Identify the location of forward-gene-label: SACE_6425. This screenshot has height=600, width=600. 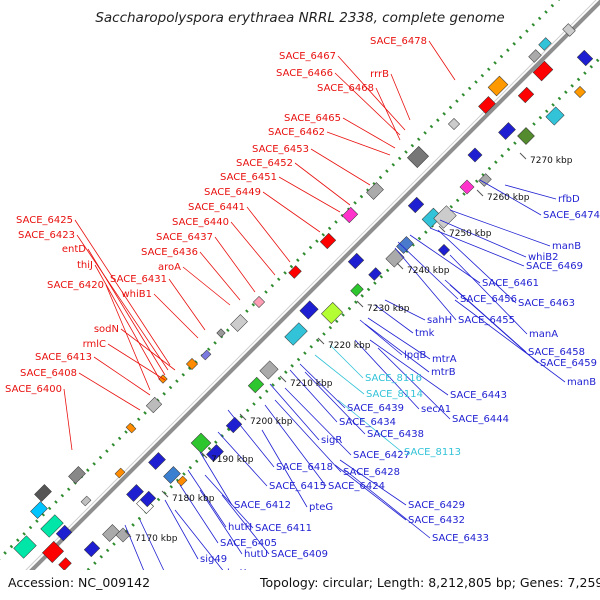
(44, 220).